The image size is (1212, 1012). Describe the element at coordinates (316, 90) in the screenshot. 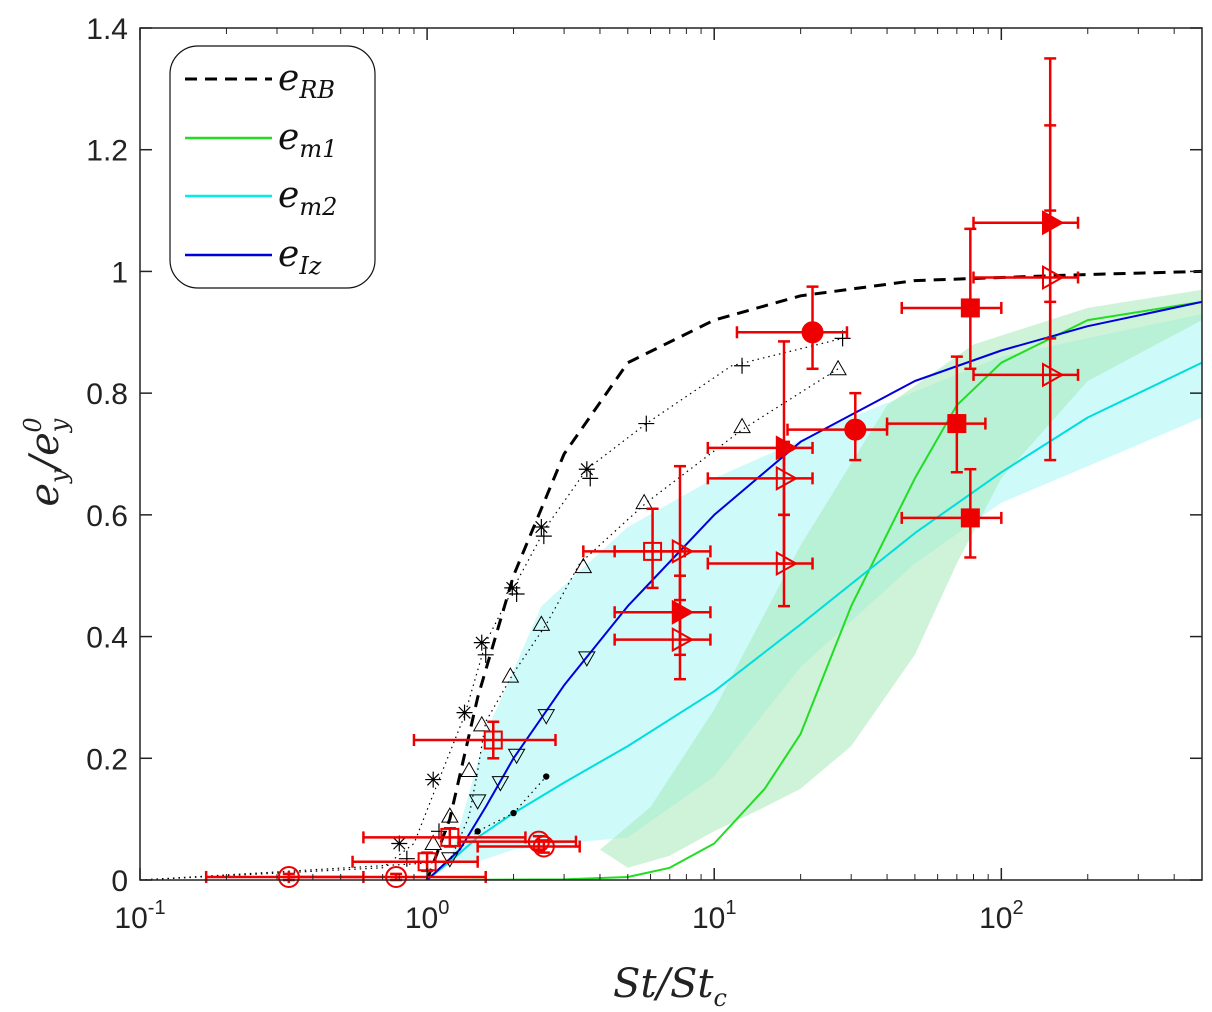

I see `legend-label-rb-sub: RB` at that location.